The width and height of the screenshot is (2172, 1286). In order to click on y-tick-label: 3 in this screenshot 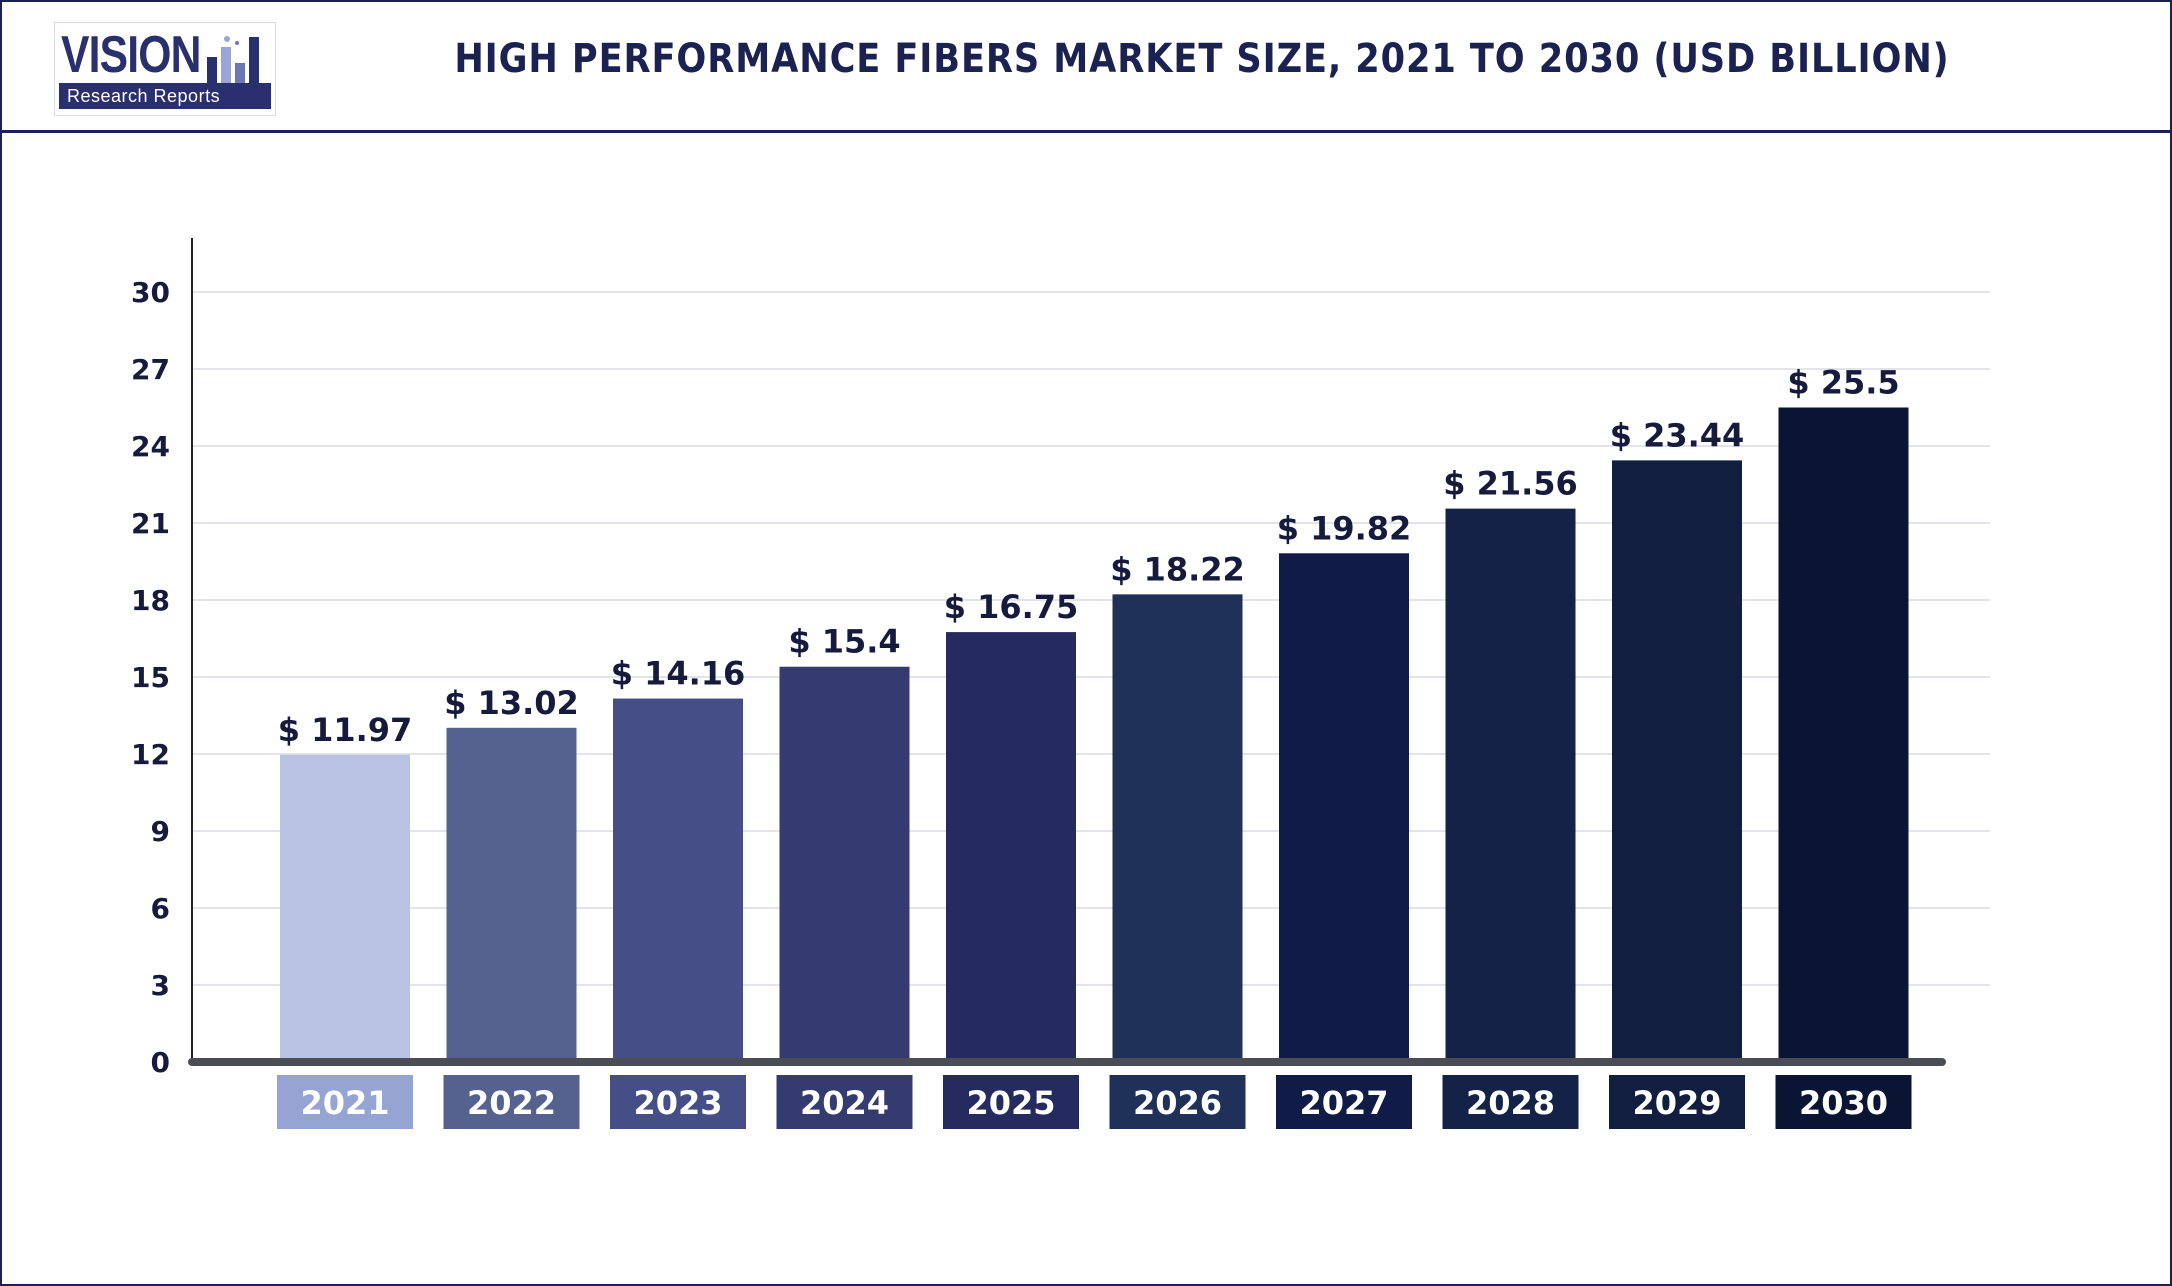, I will do `click(160, 985)`.